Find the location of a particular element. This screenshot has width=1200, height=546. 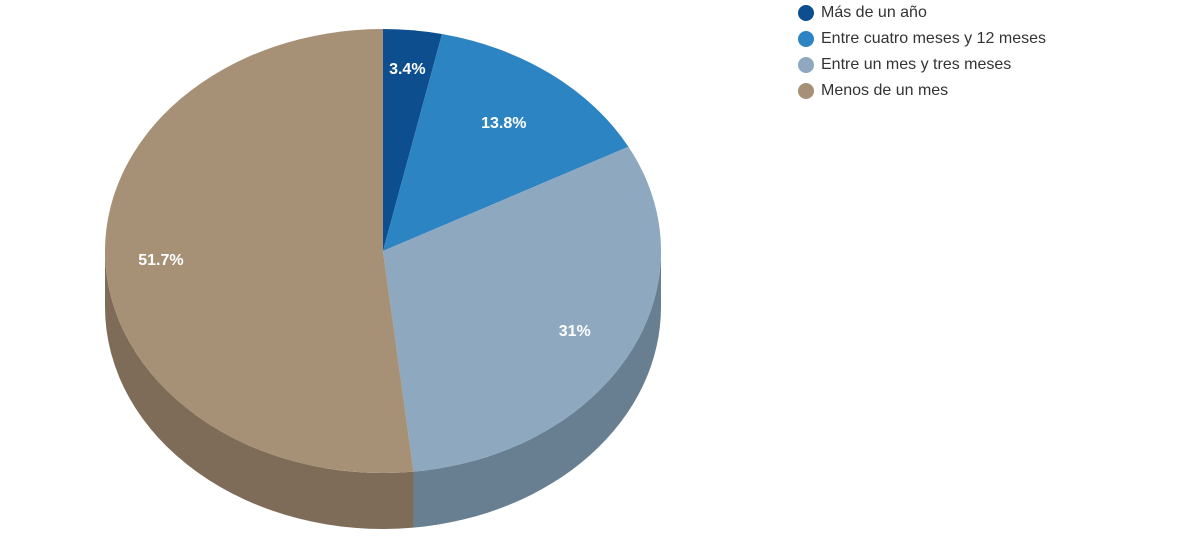

legend-item-2: Entre un mes y tres meses is located at coordinates (922, 65).